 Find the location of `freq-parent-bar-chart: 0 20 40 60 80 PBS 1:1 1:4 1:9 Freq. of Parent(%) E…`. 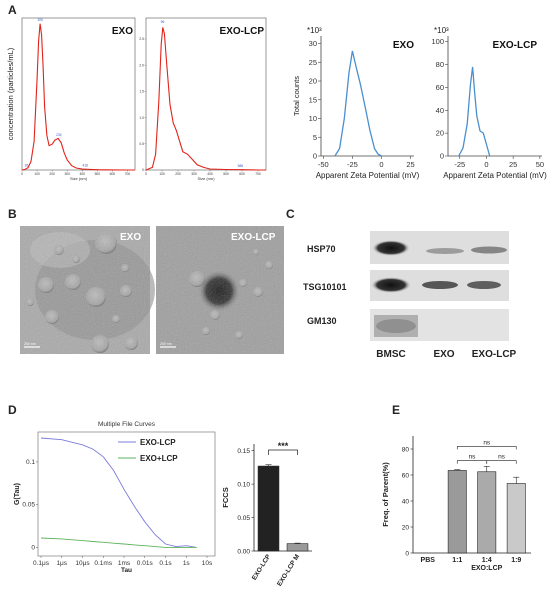

freq-parent-bar-chart: 0 20 40 60 80 PBS 1:1 1:4 1:9 Freq. of Parent(%) E… is located at coordinates (456, 504).